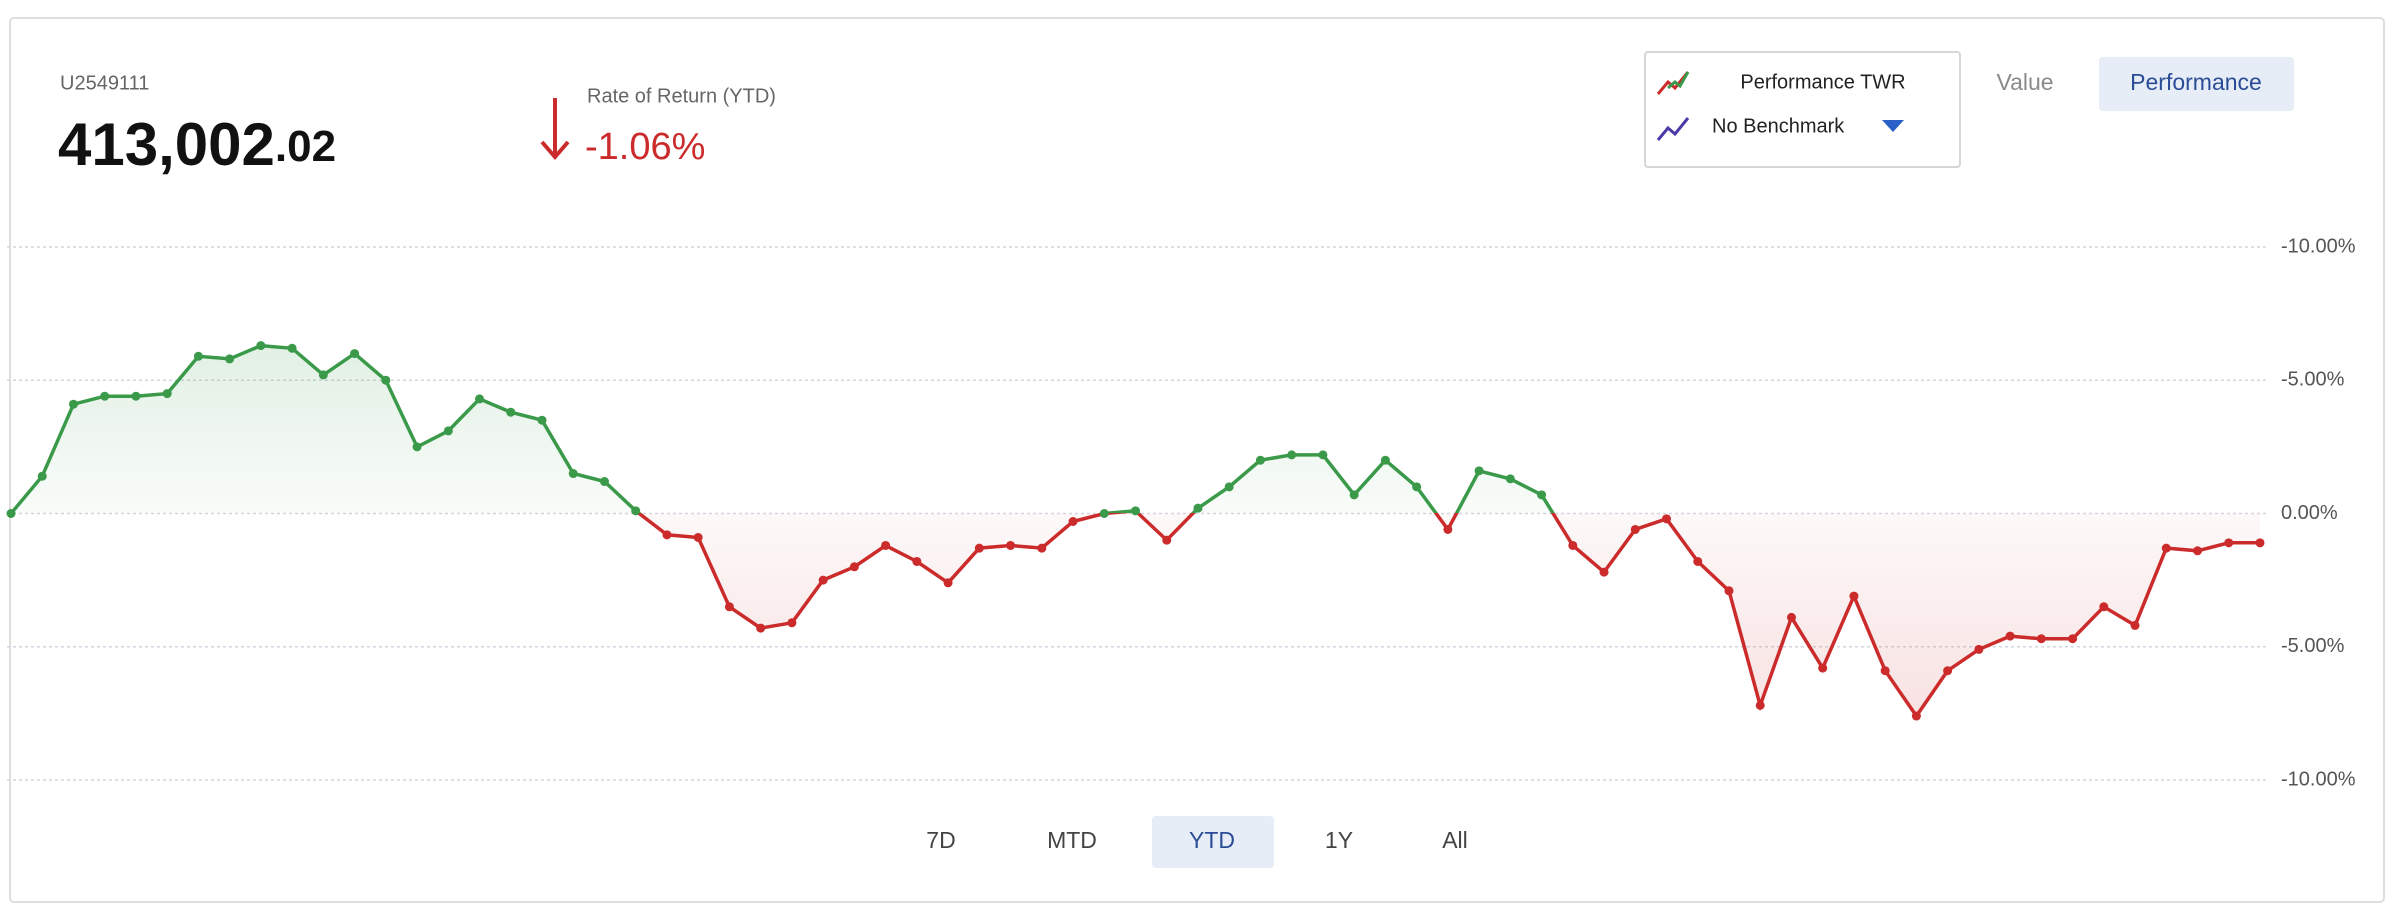  I want to click on range-button: 7D, so click(940, 840).